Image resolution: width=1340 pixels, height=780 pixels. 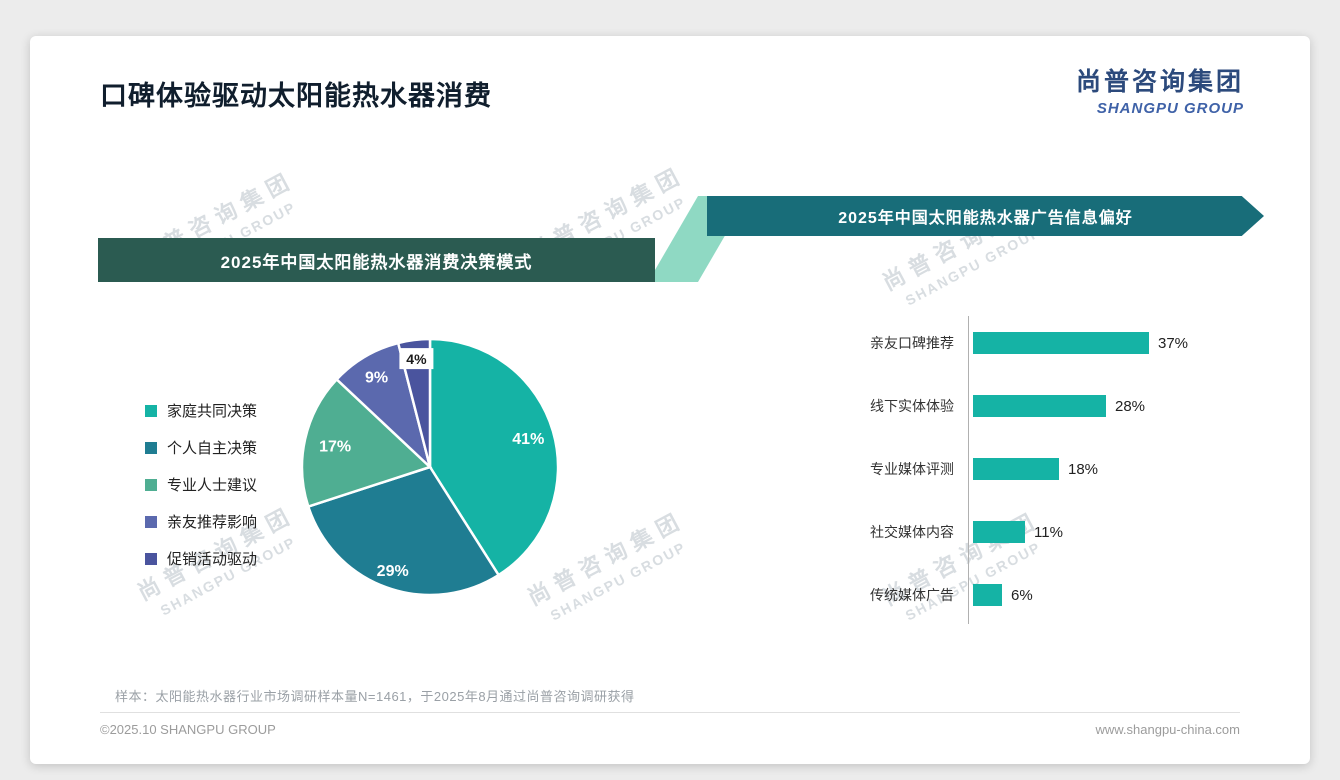 I want to click on legend-label: 专业人士建议, so click(x=212, y=485).